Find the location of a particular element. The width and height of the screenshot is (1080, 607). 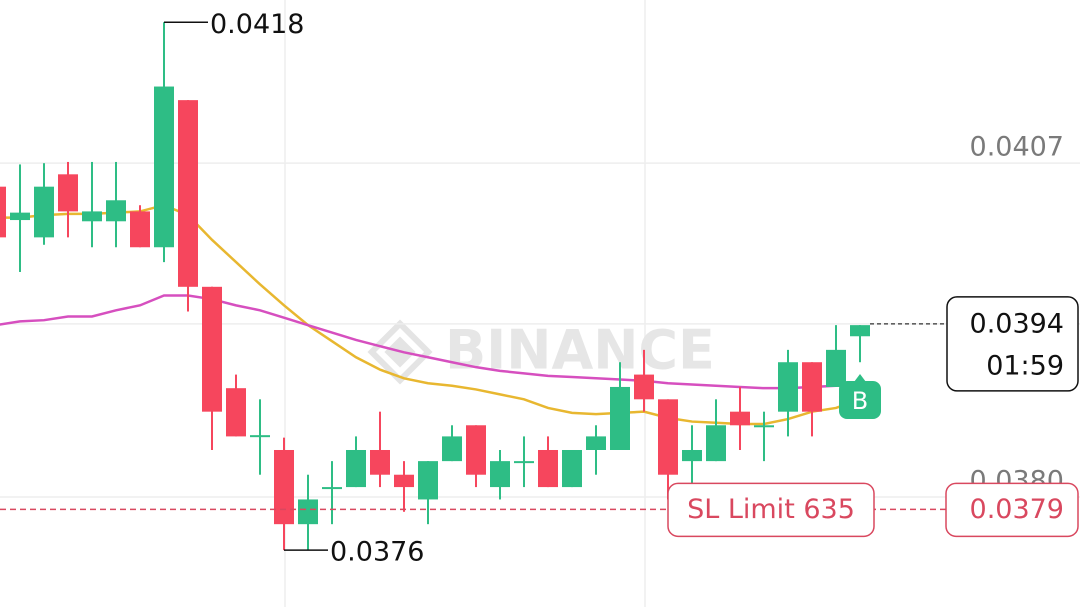

countdown: 01:59 is located at coordinates (1025, 365).